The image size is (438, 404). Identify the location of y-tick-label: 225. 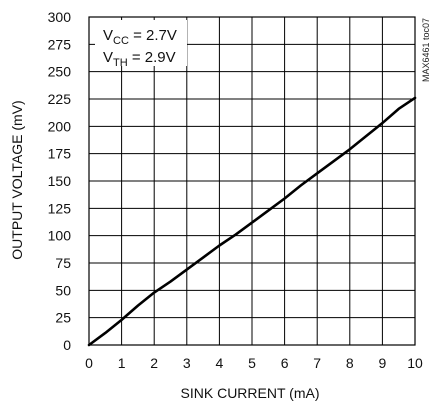
(60, 99).